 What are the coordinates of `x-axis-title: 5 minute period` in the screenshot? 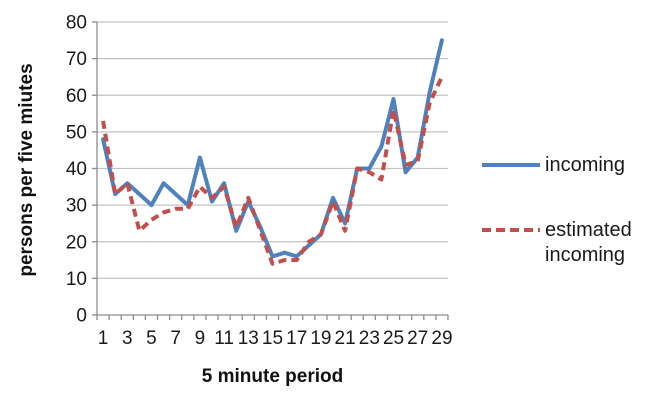 It's located at (272, 376).